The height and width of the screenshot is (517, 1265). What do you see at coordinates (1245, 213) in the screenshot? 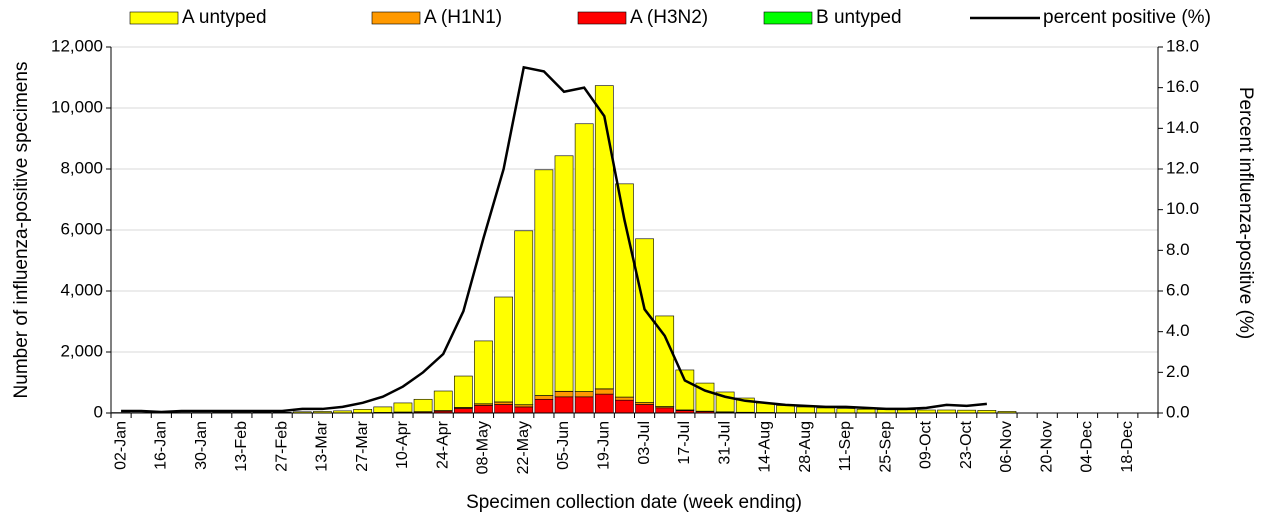
I see `y2-axis-title: Percent influenza-positive (%)` at bounding box center [1245, 213].